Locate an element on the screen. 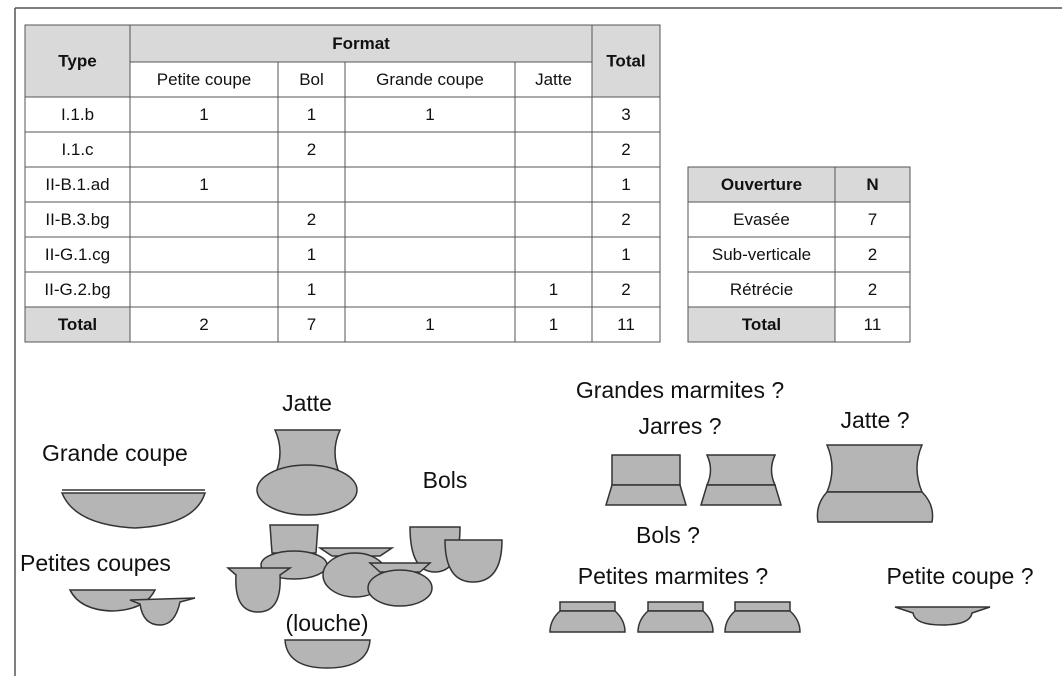 Image resolution: width=1062 pixels, height=676 pixels. pottery-drawings-hypothetical is located at coordinates (770, 538).